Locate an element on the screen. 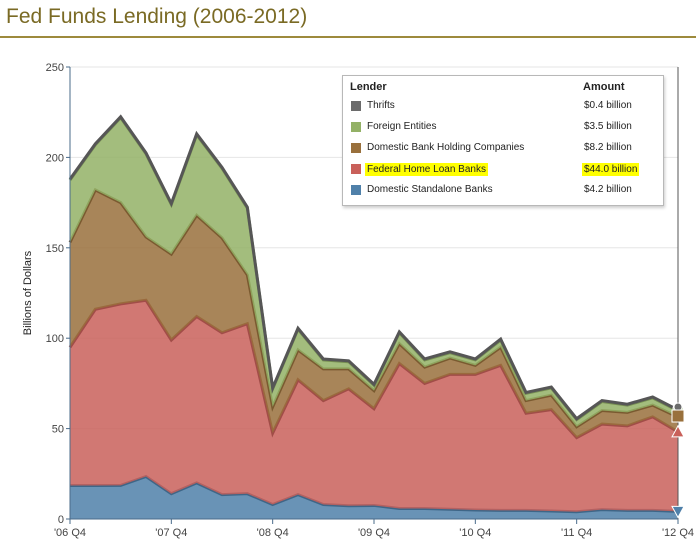 This screenshot has width=696, height=544. legend-item-thrifts: Thrifts $0.4 billion is located at coordinates (503, 106).